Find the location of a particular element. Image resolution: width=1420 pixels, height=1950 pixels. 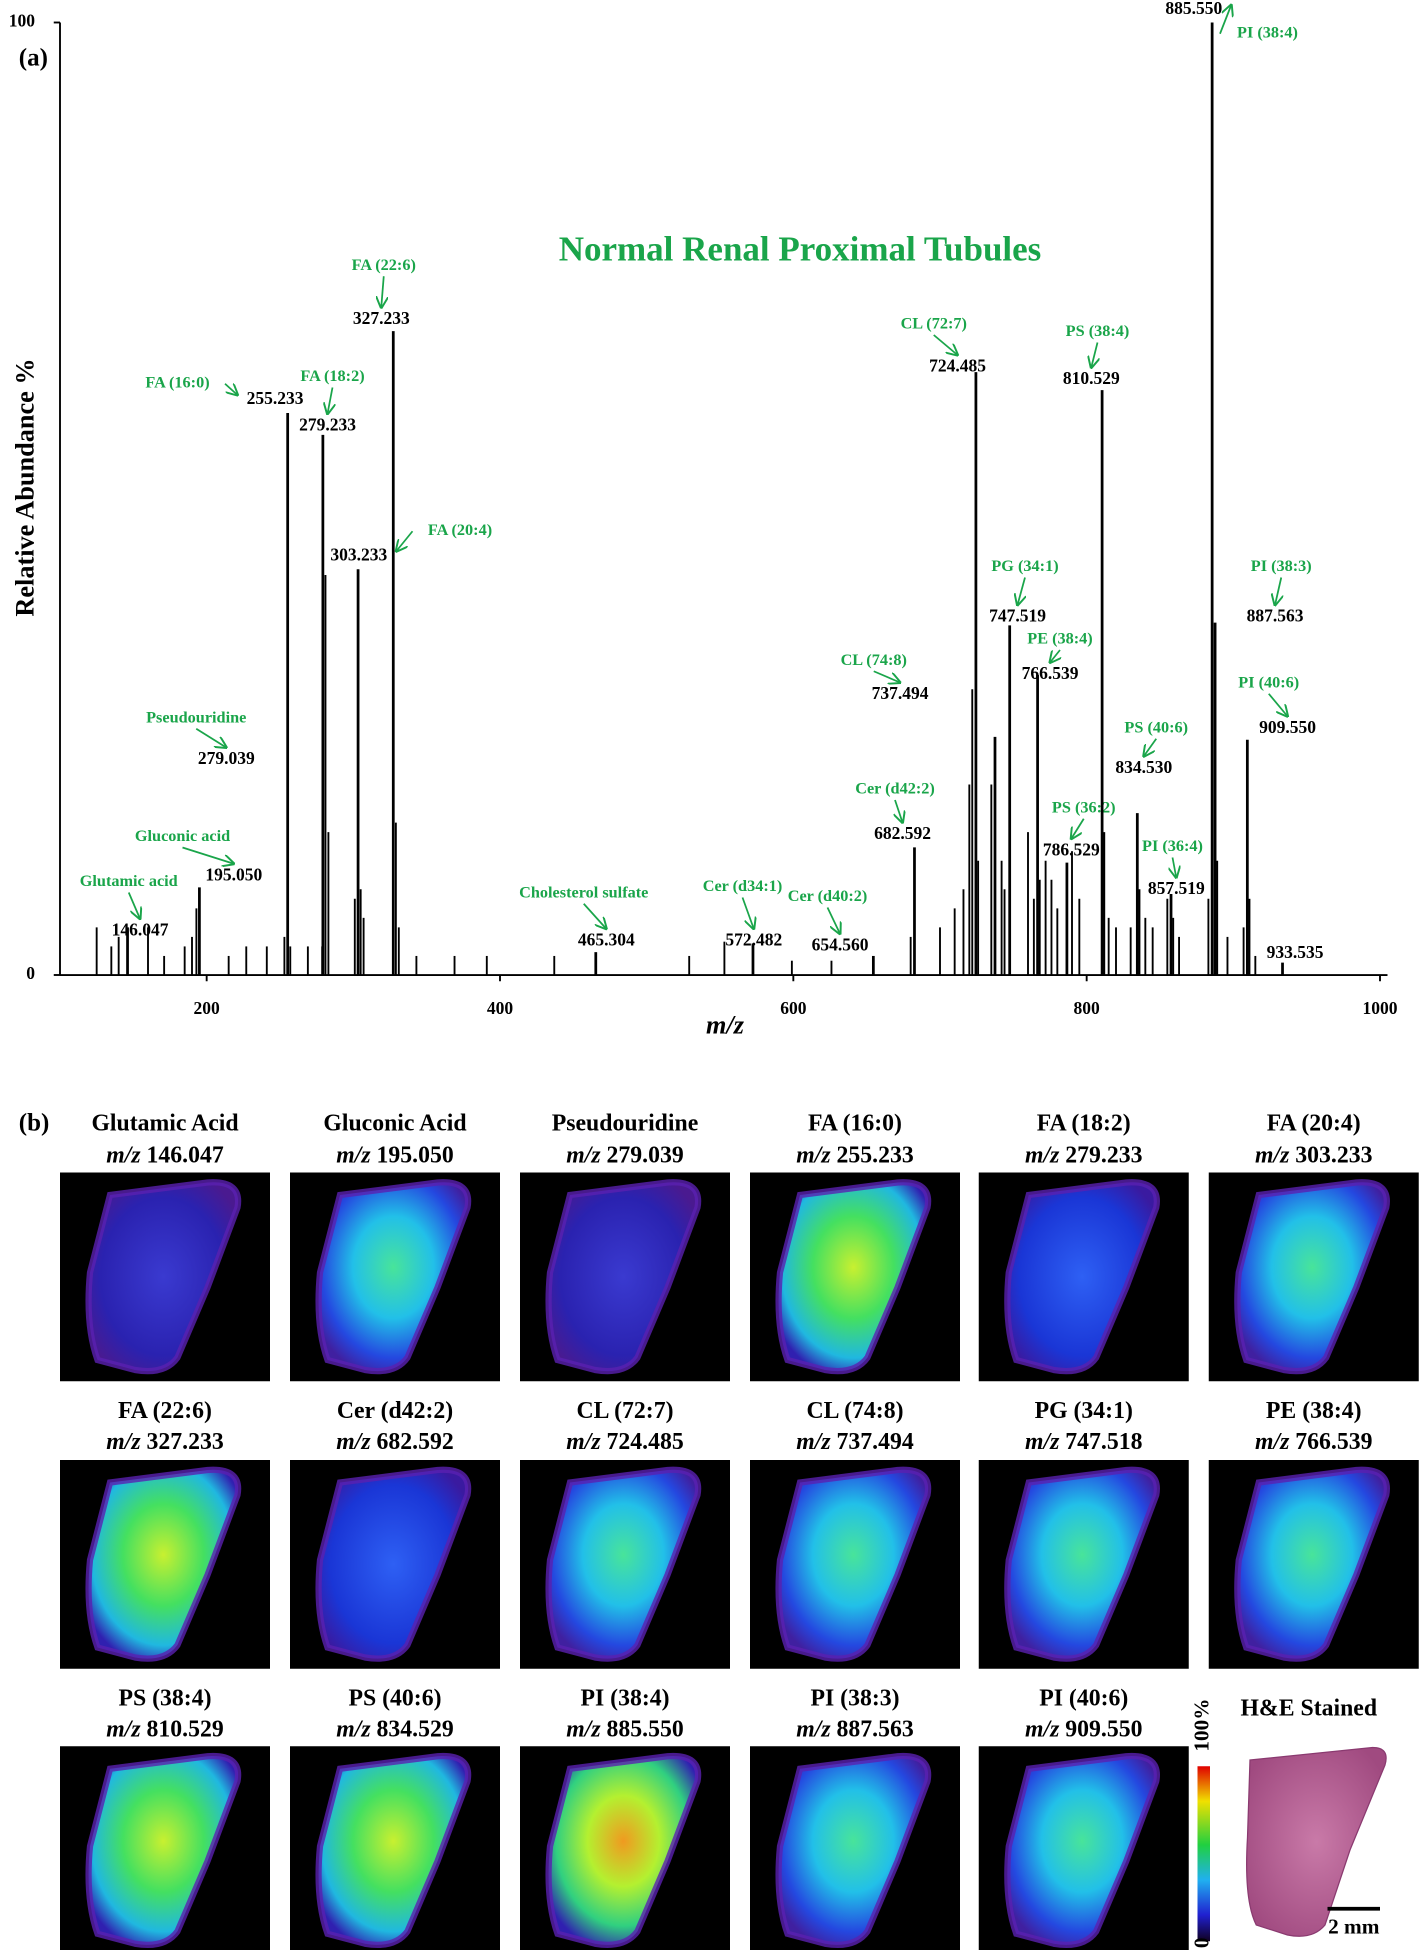

image-mz: m/z 909.550 is located at coordinates (1083, 1730).